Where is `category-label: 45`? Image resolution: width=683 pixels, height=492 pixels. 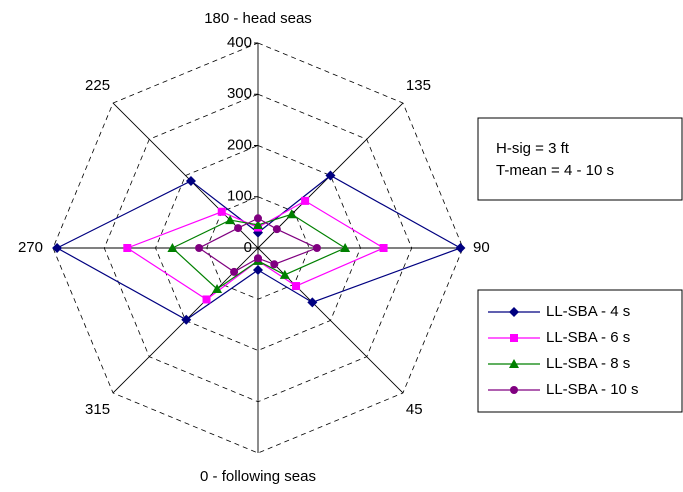 category-label: 45 is located at coordinates (414, 409).